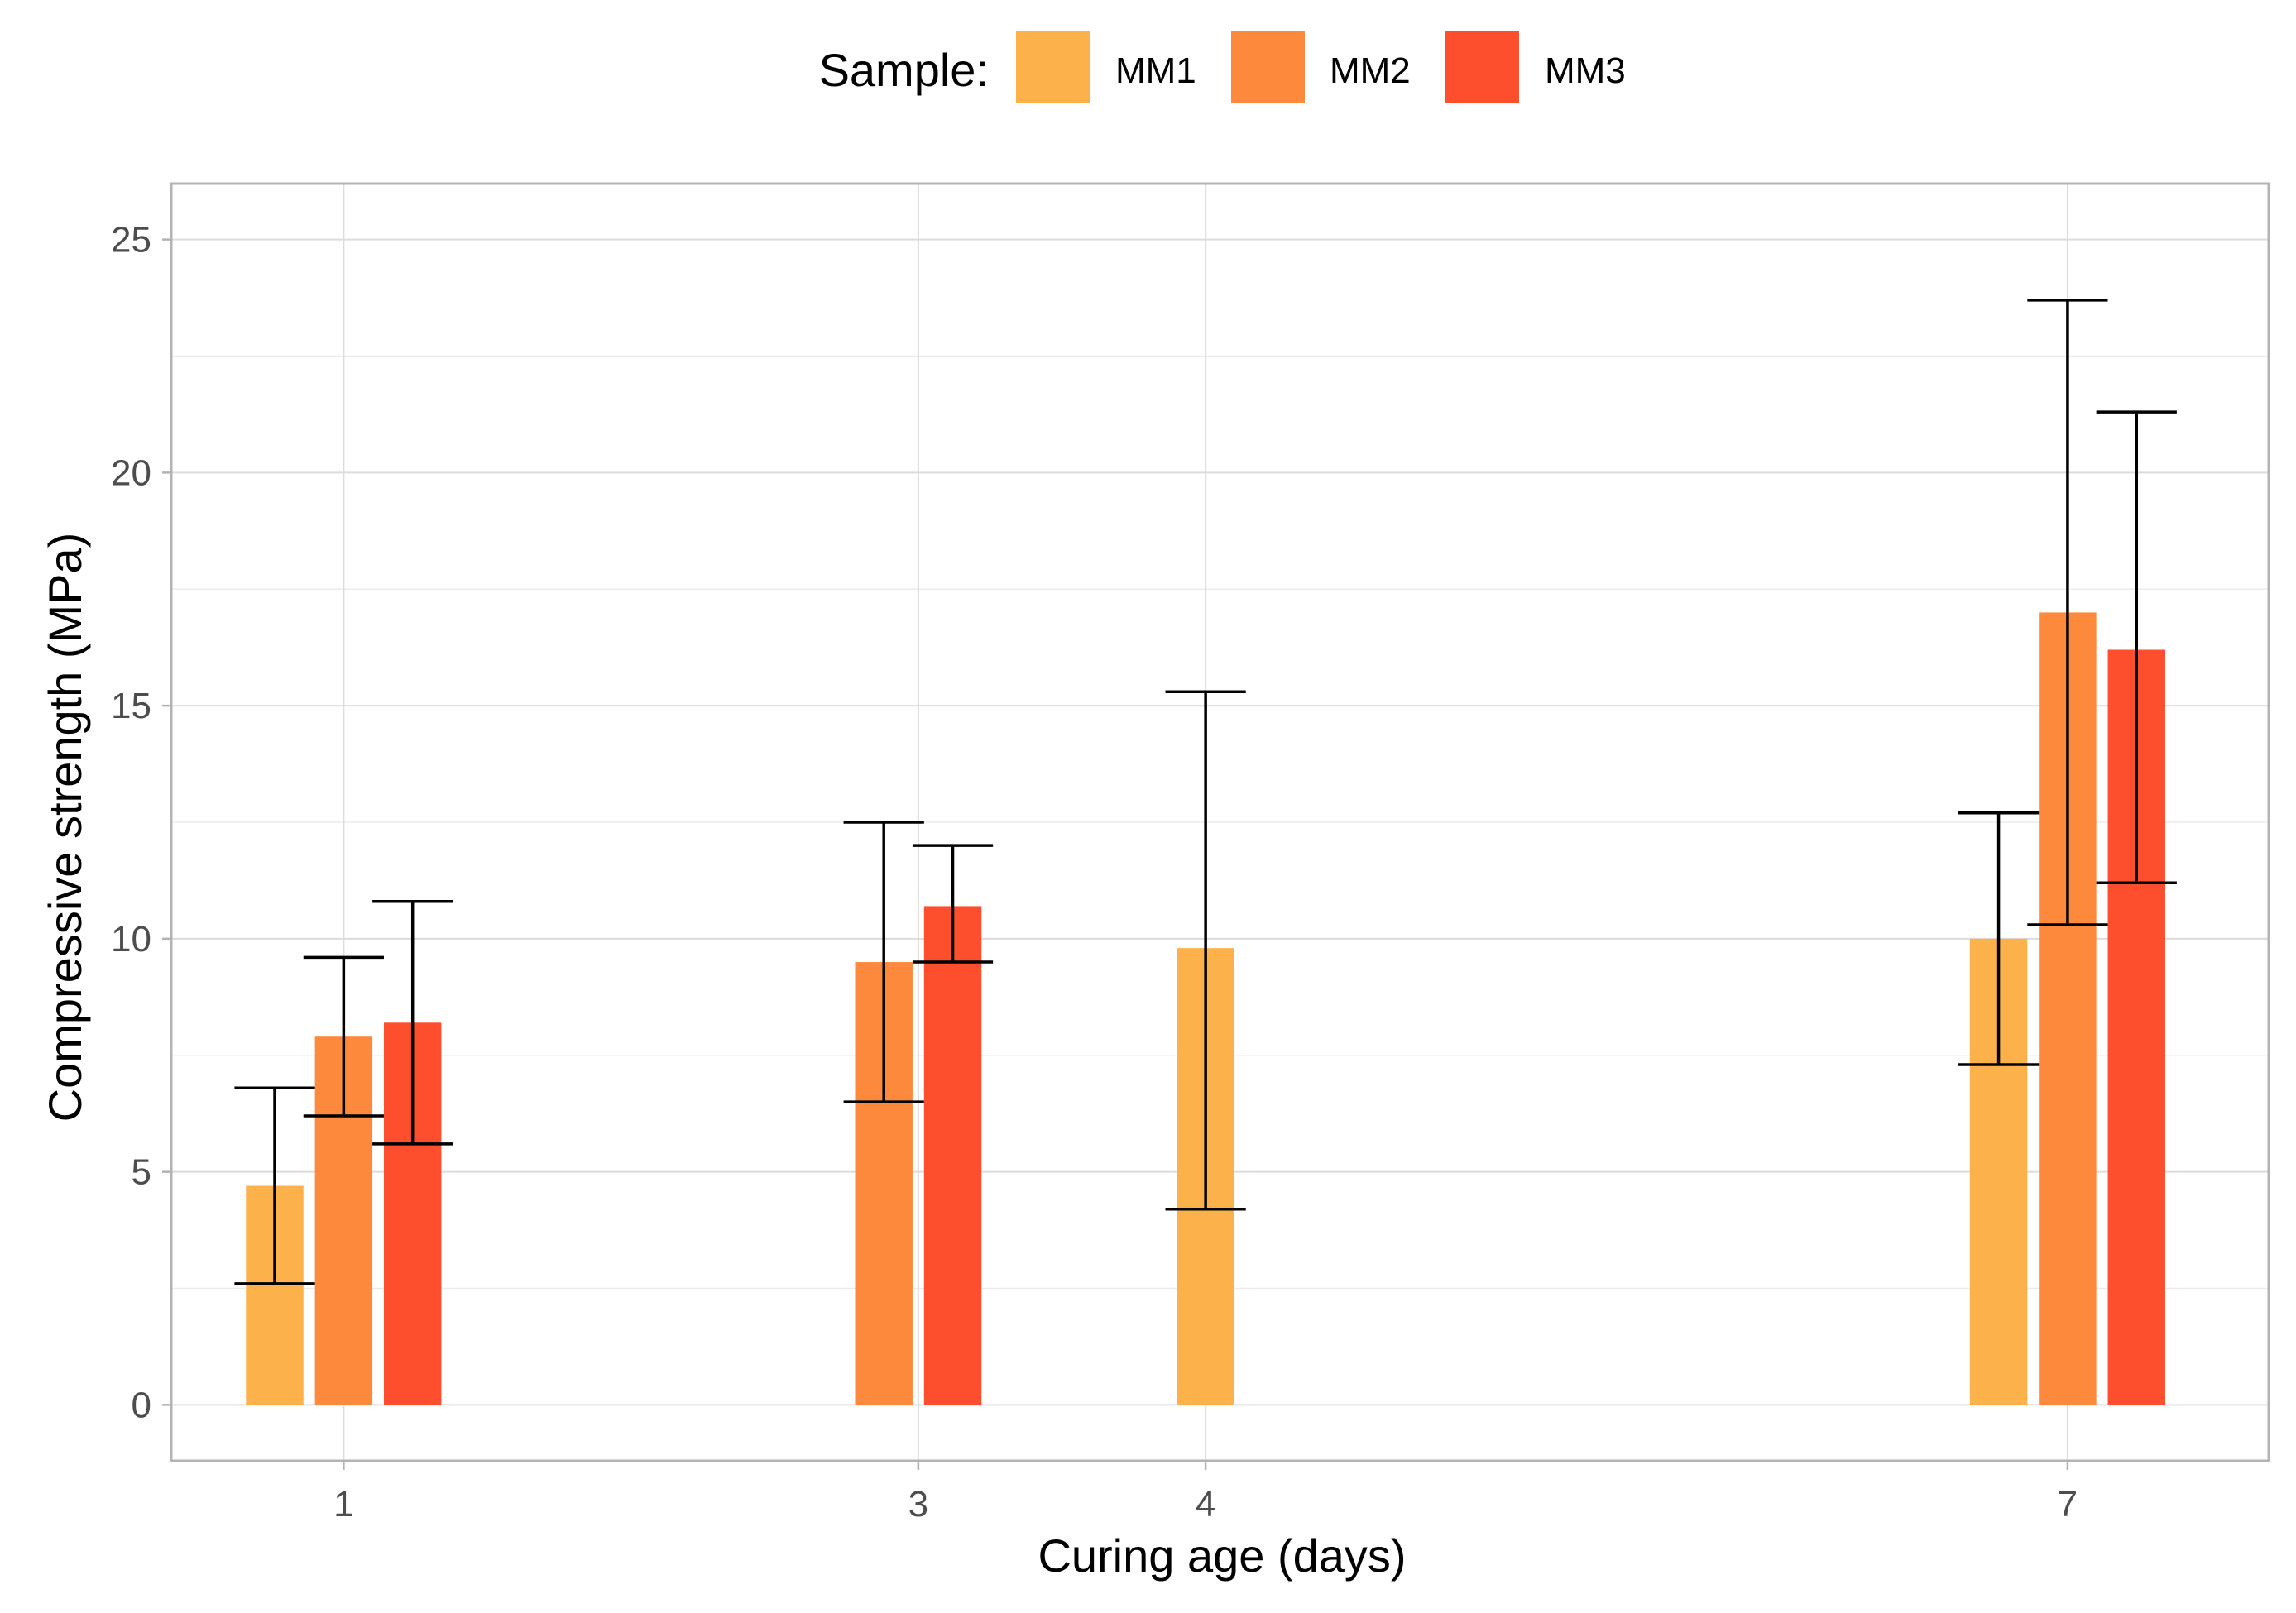  Describe the element at coordinates (1268, 67) in the screenshot. I see `legend-swatch-mm2` at that location.